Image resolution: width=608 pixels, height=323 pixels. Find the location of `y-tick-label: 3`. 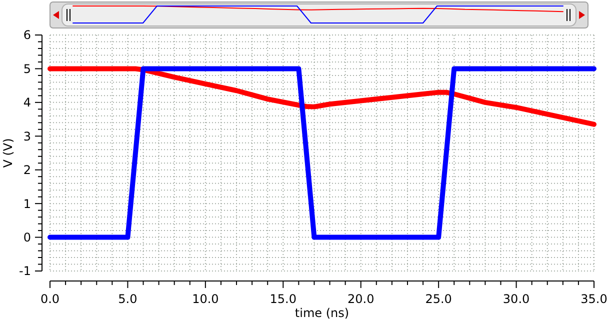

y-tick-label: 3 is located at coordinates (27, 136).